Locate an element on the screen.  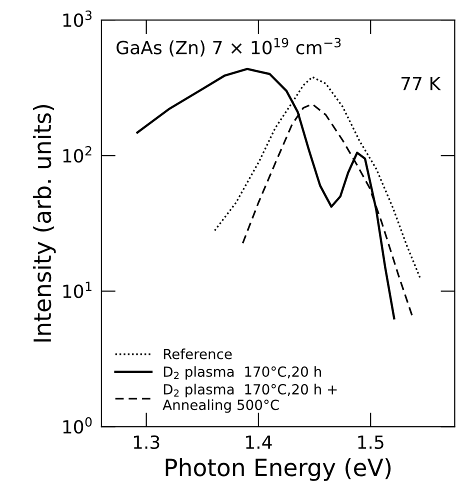
y-tick-label: 10$^{0}$ is located at coordinates (77, 425).